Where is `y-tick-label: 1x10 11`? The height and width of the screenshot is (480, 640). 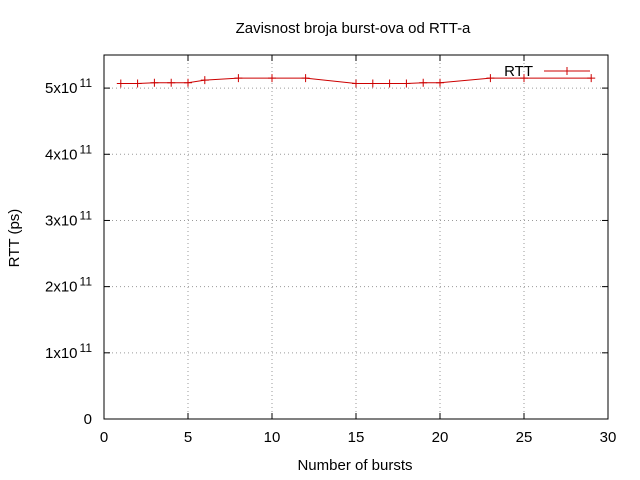 y-tick-label: 1x10 11 is located at coordinates (68, 351).